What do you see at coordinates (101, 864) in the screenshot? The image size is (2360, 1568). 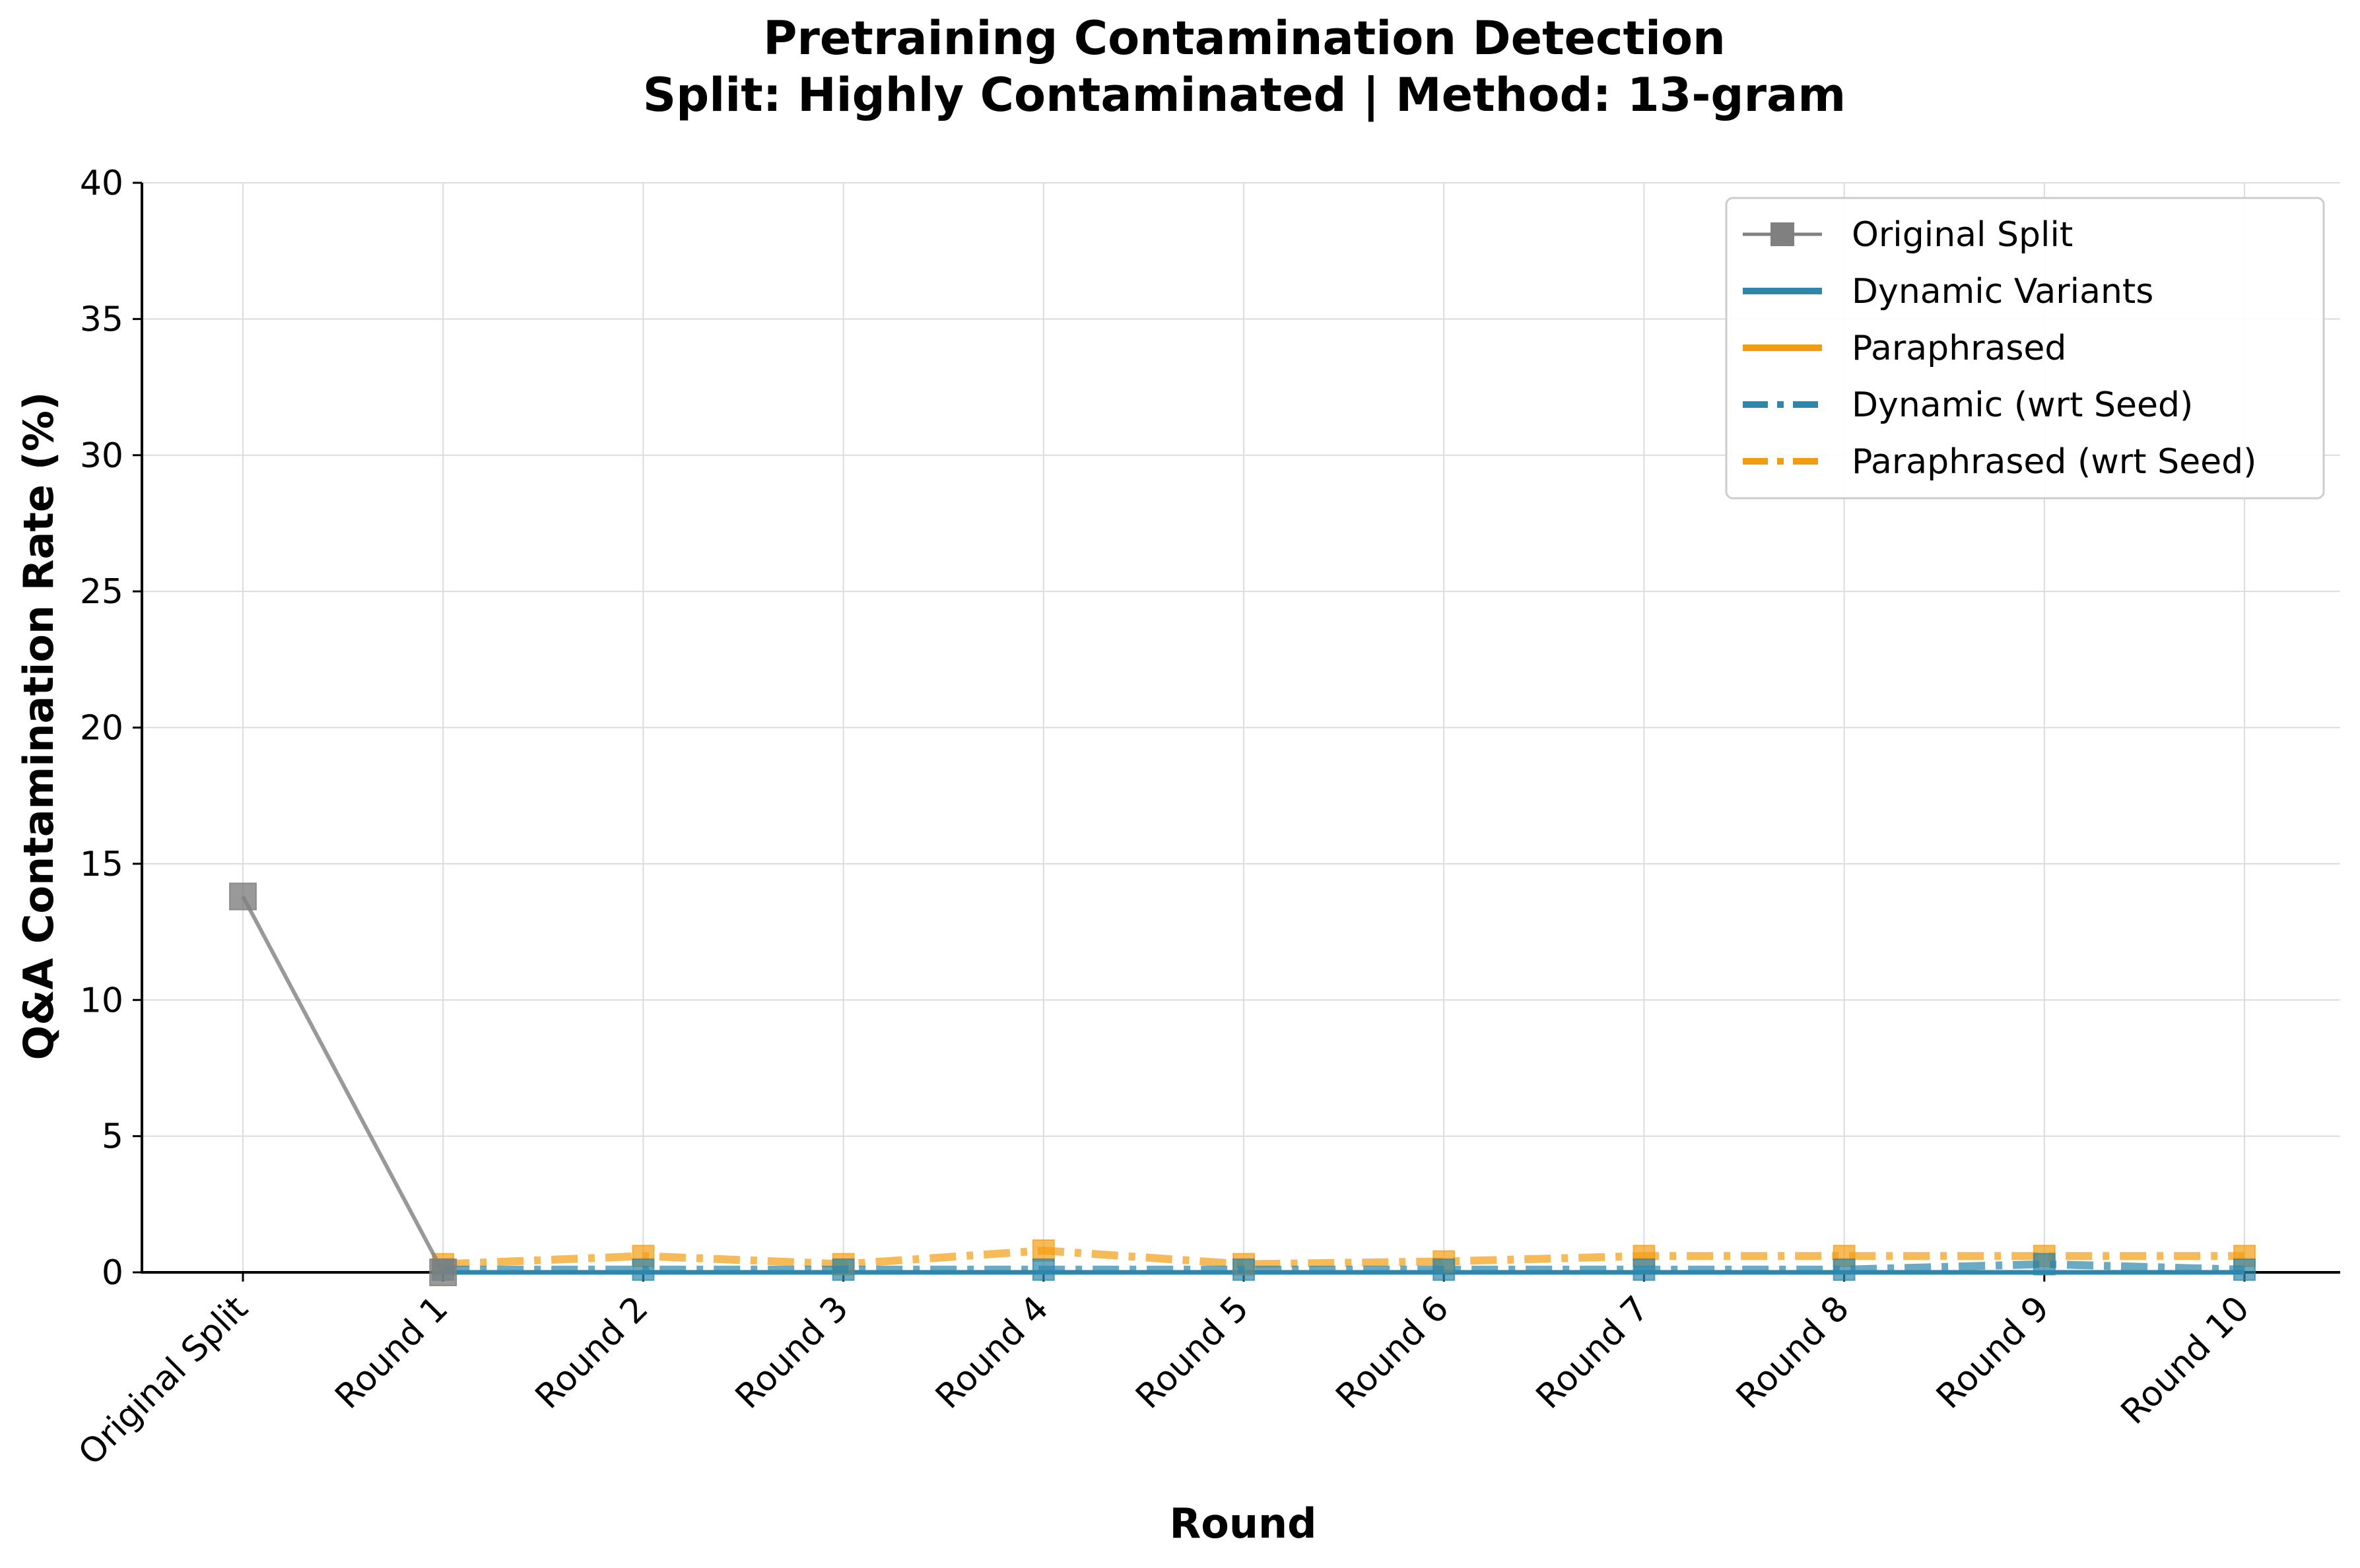 I see `y-tick-label: 15` at bounding box center [101, 864].